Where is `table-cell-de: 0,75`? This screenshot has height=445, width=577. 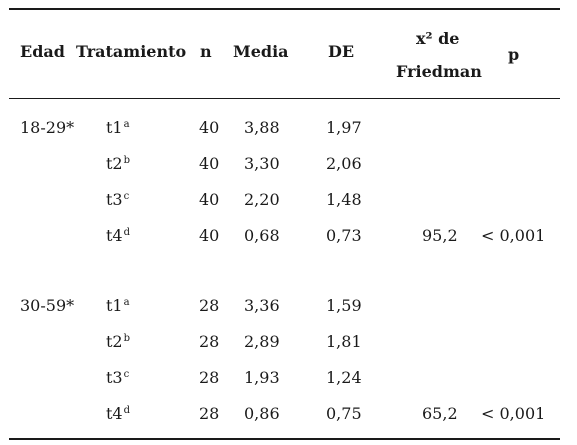
table-cell-de: 0,75 is located at coordinates (344, 413).